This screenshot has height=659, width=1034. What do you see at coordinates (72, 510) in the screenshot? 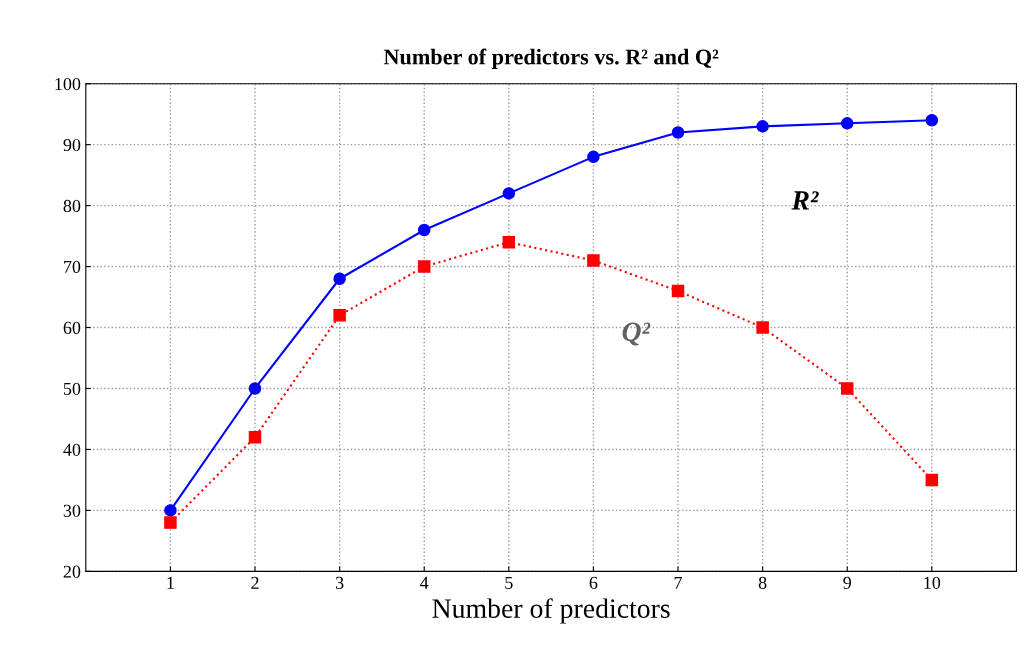
I see `y-tick-label: 30` at bounding box center [72, 510].